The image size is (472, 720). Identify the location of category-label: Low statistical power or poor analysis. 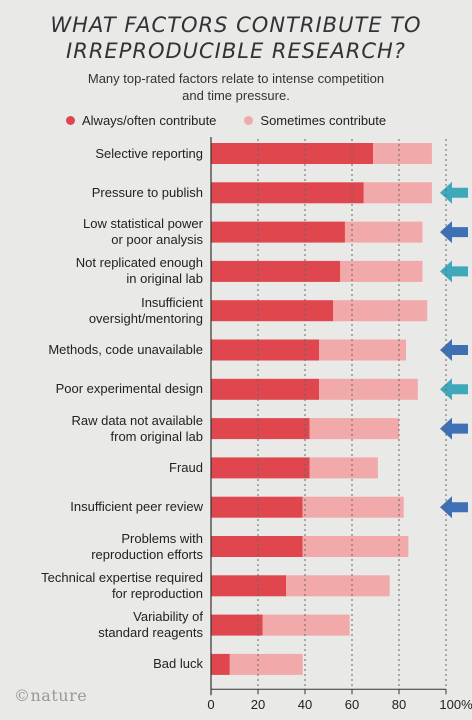
(103, 232).